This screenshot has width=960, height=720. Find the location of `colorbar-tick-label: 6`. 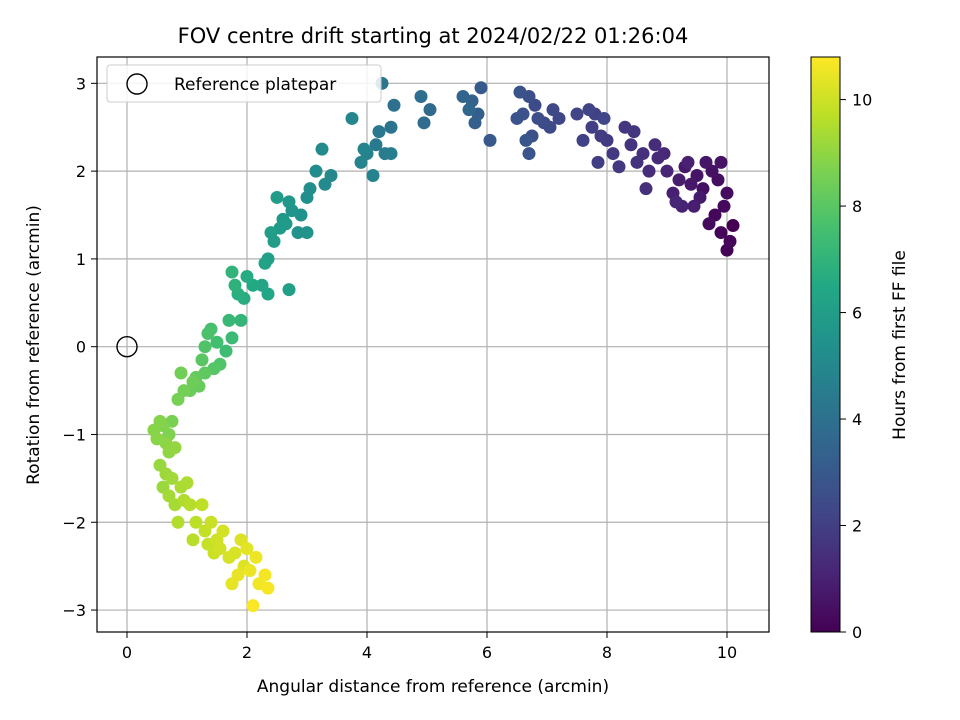

colorbar-tick-label: 6 is located at coordinates (857, 313).